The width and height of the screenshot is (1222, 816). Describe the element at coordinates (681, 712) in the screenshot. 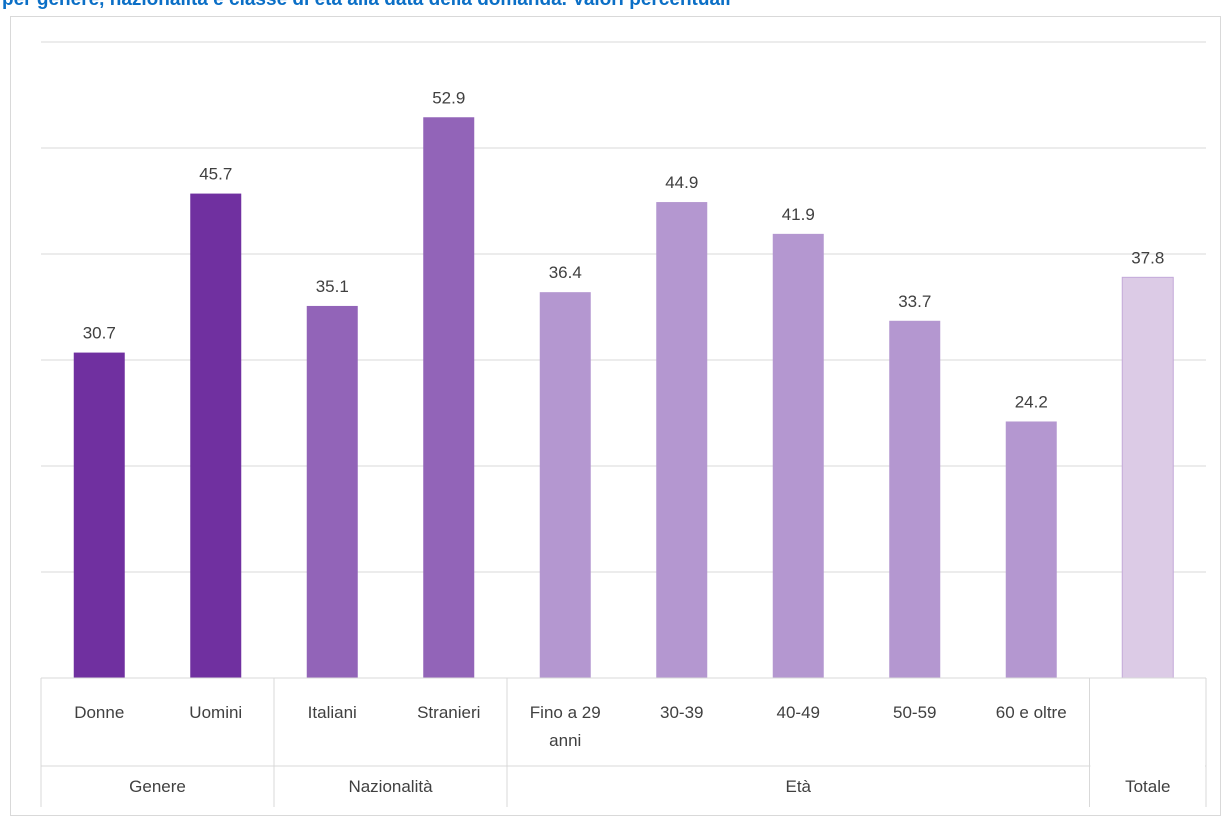

I see `category-label: 30-39` at that location.